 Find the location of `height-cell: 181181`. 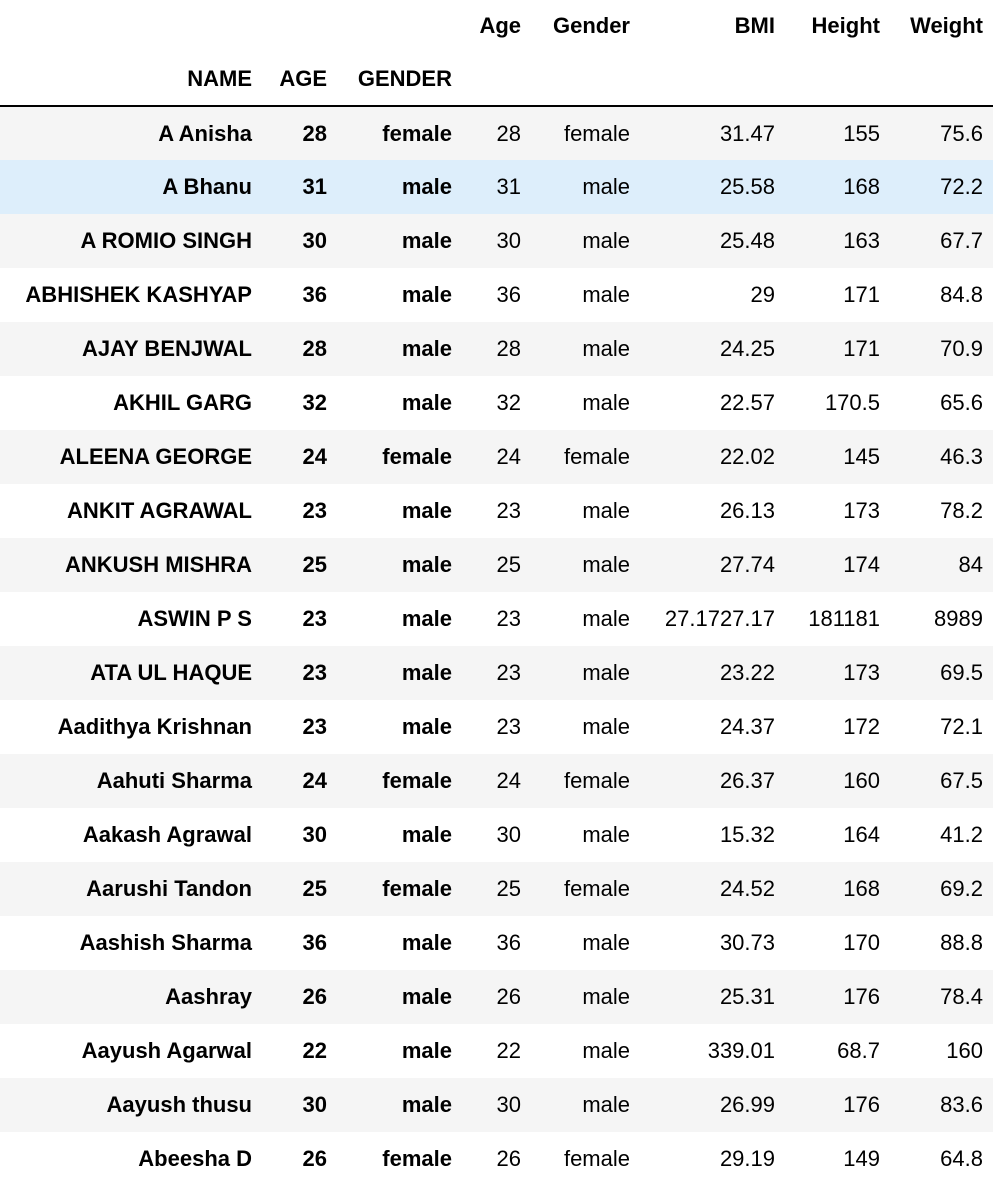

height-cell: 181181 is located at coordinates (844, 618).